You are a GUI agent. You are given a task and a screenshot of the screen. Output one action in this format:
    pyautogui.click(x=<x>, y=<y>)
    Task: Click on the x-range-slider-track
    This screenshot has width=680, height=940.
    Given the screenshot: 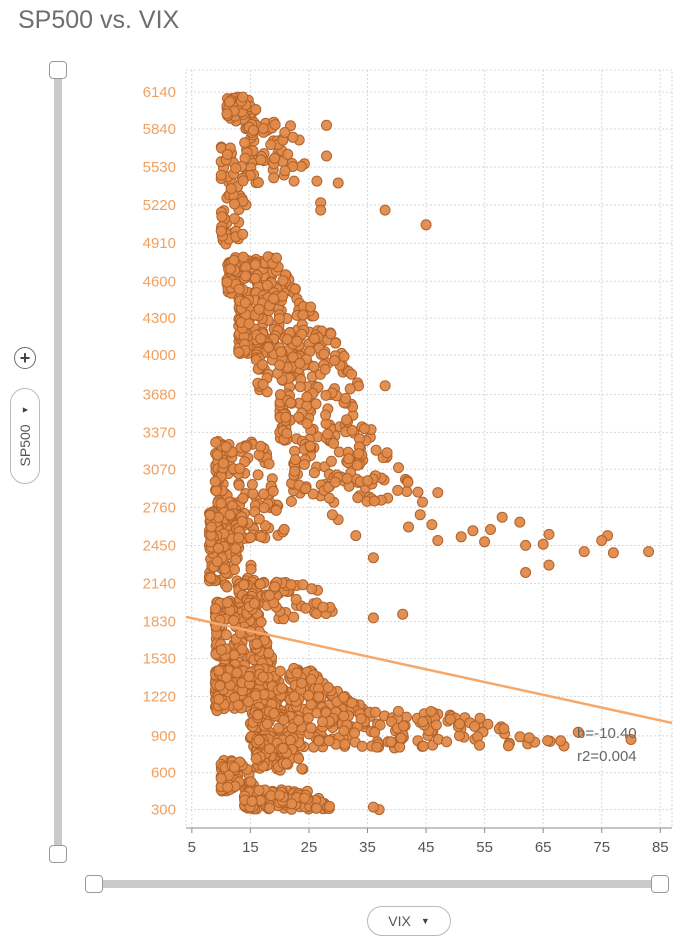 What is the action you would take?
    pyautogui.click(x=380, y=884)
    